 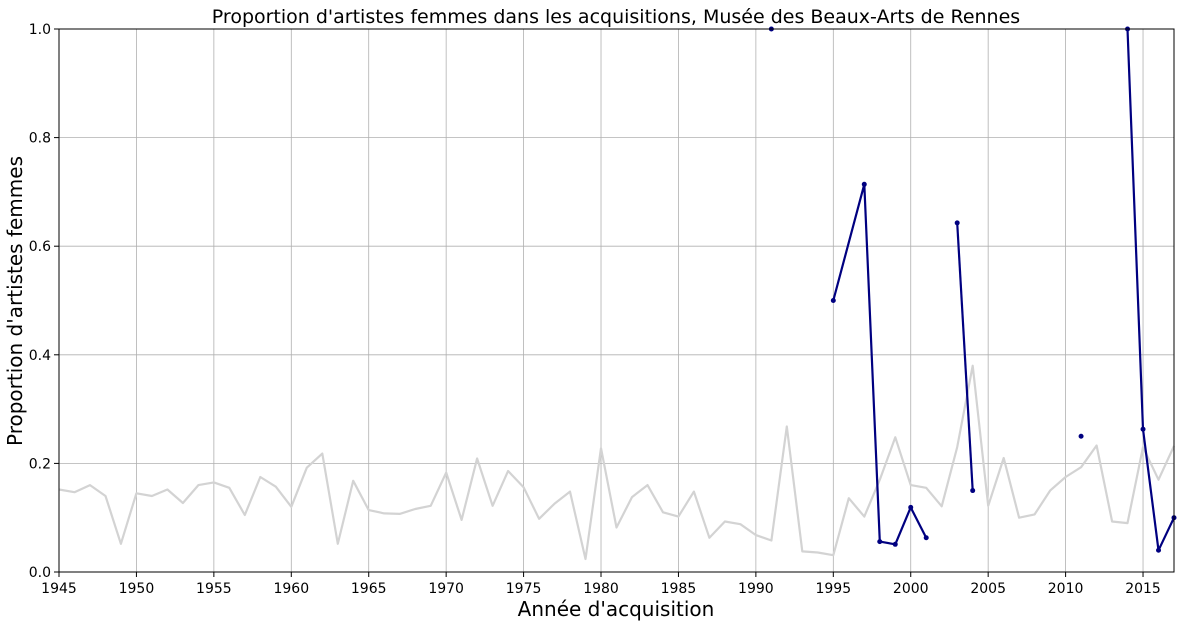 What do you see at coordinates (137, 589) in the screenshot?
I see `x-tick-label: 1950` at bounding box center [137, 589].